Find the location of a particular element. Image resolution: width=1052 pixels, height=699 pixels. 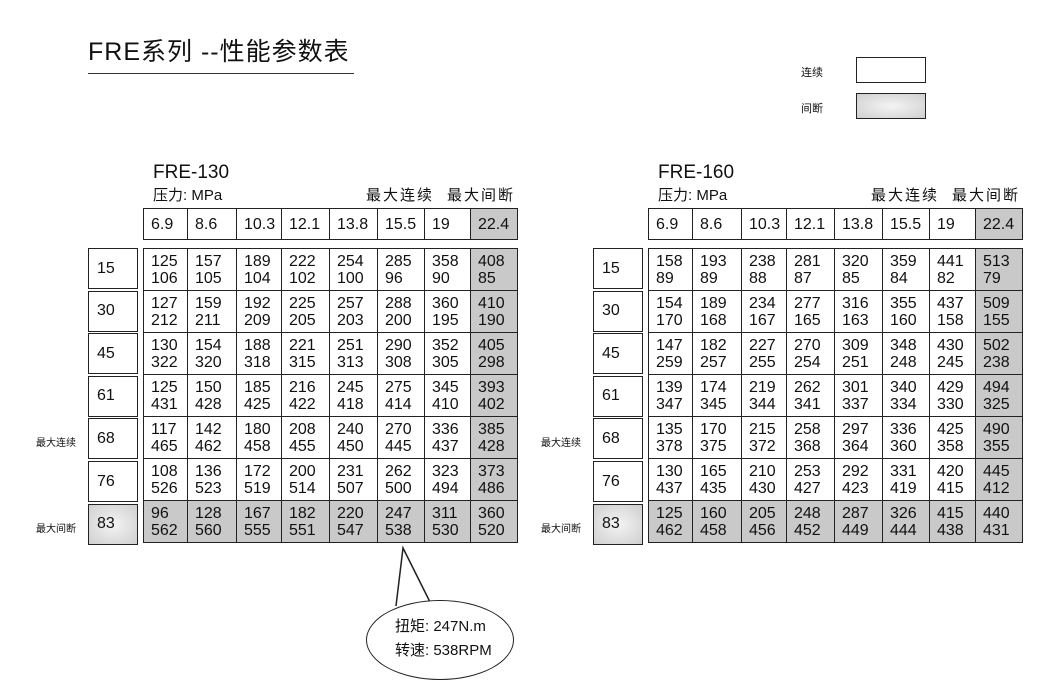

speed-value: 163 is located at coordinates (855, 320).